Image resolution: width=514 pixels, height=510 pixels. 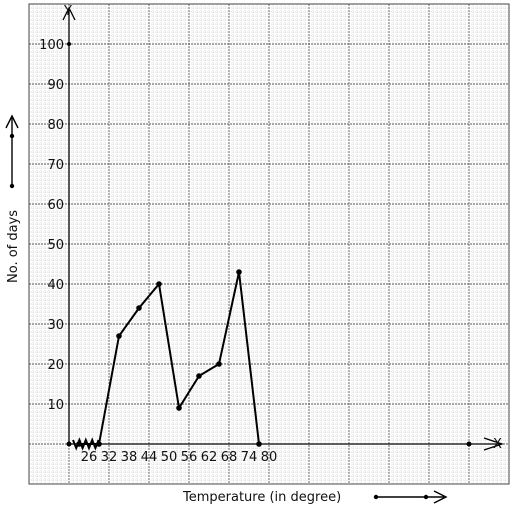 I want to click on x-tick-label: 56, so click(x=189, y=457).